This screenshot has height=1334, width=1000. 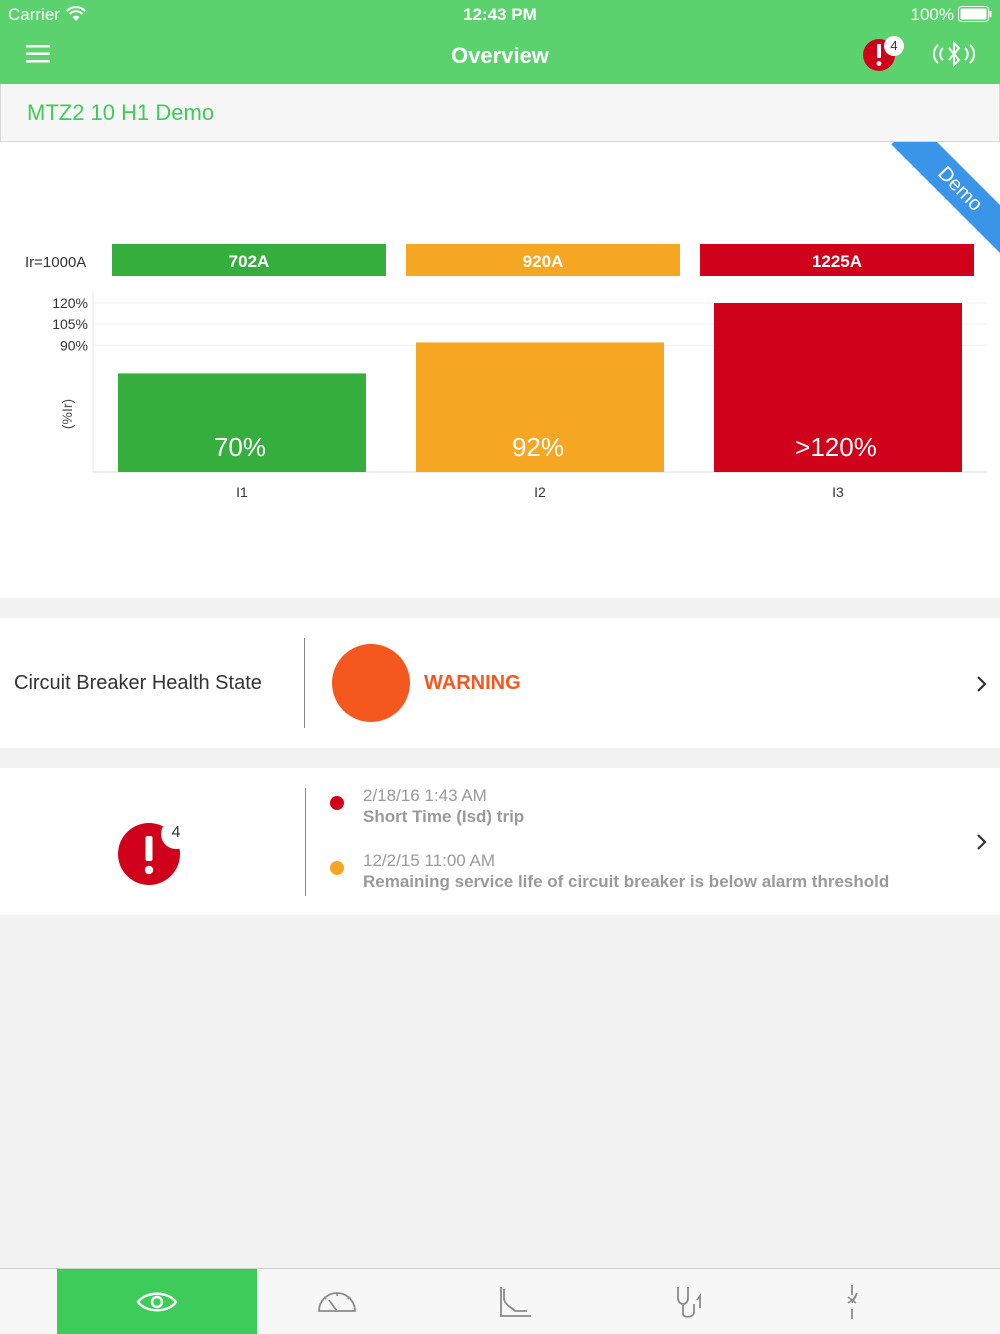 What do you see at coordinates (240, 447) in the screenshot?
I see `bar-value-label: 70%` at bounding box center [240, 447].